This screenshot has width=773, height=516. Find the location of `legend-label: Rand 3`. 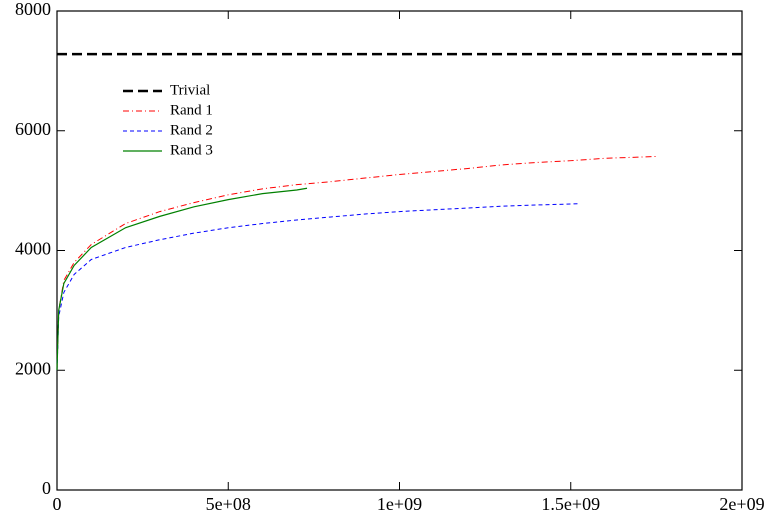

legend-label: Rand 3 is located at coordinates (191, 150).